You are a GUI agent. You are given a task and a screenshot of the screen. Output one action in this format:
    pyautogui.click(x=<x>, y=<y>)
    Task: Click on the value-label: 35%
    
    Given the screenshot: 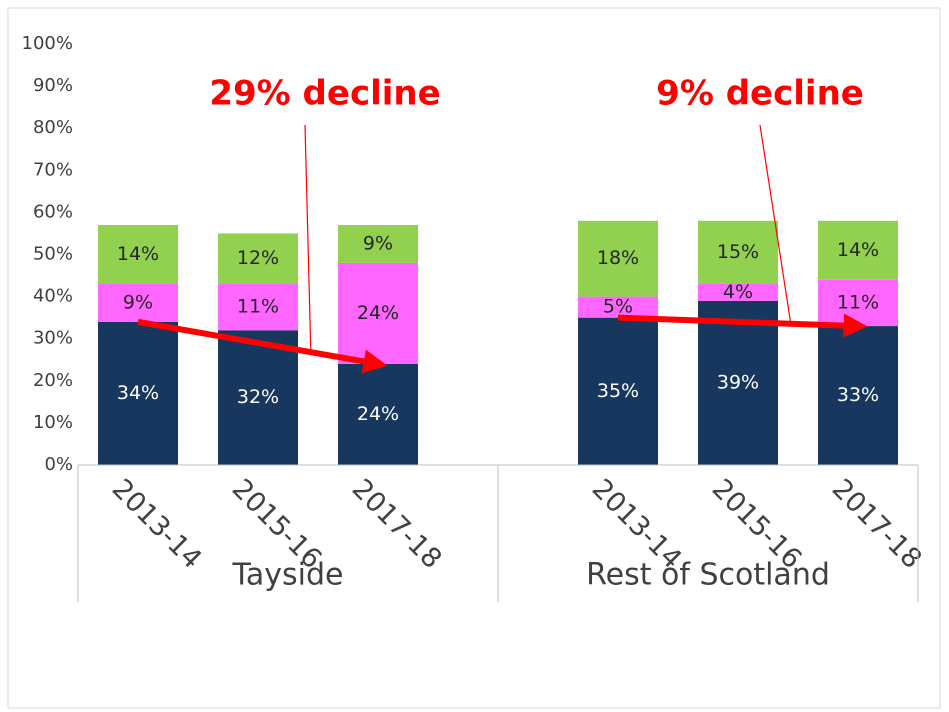 What is the action you would take?
    pyautogui.click(x=618, y=391)
    